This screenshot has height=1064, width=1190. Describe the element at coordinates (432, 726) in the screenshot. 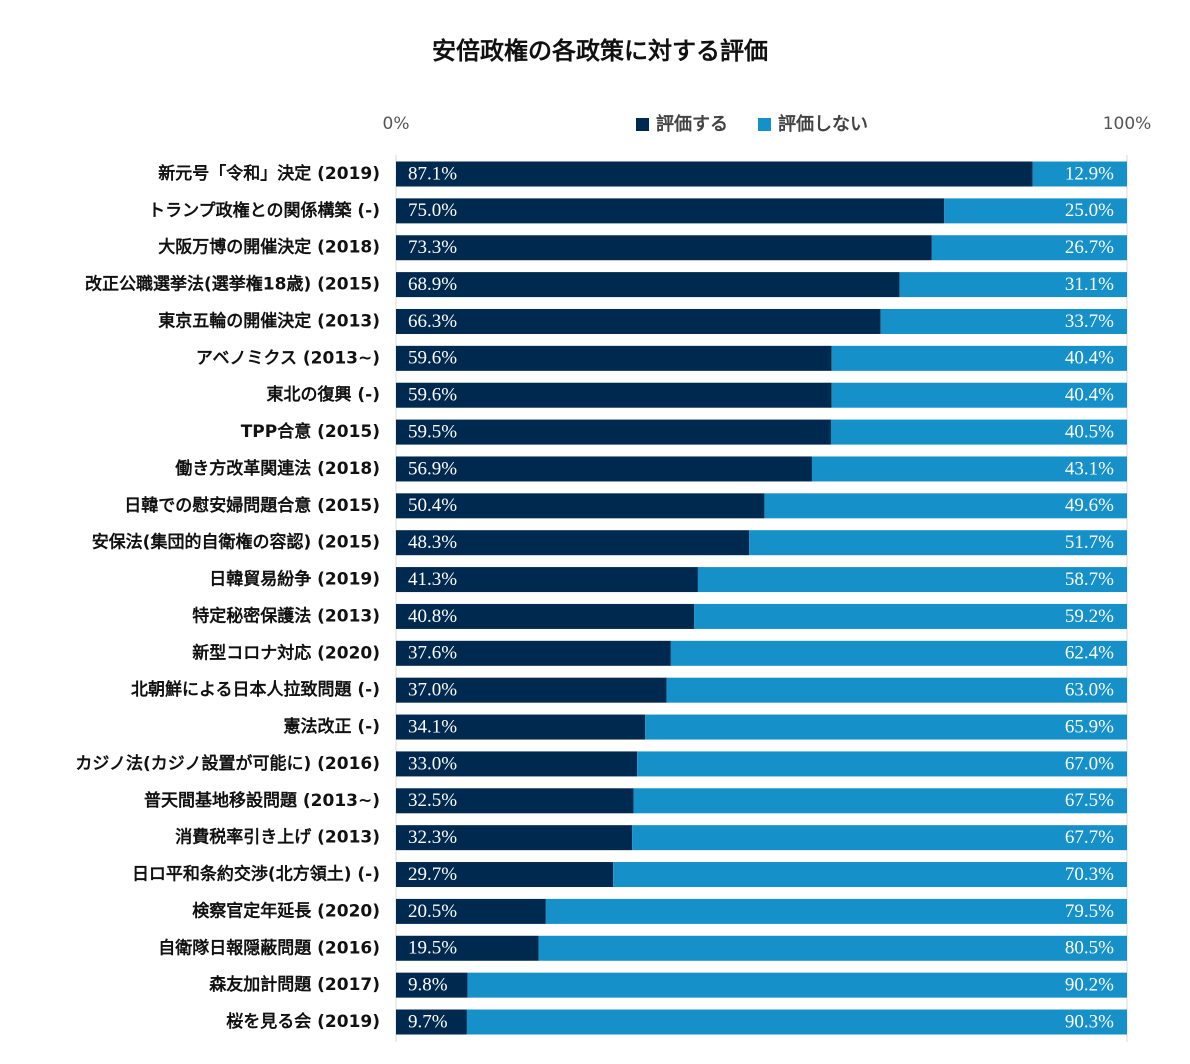

I see `value-label: 34.1%` at that location.